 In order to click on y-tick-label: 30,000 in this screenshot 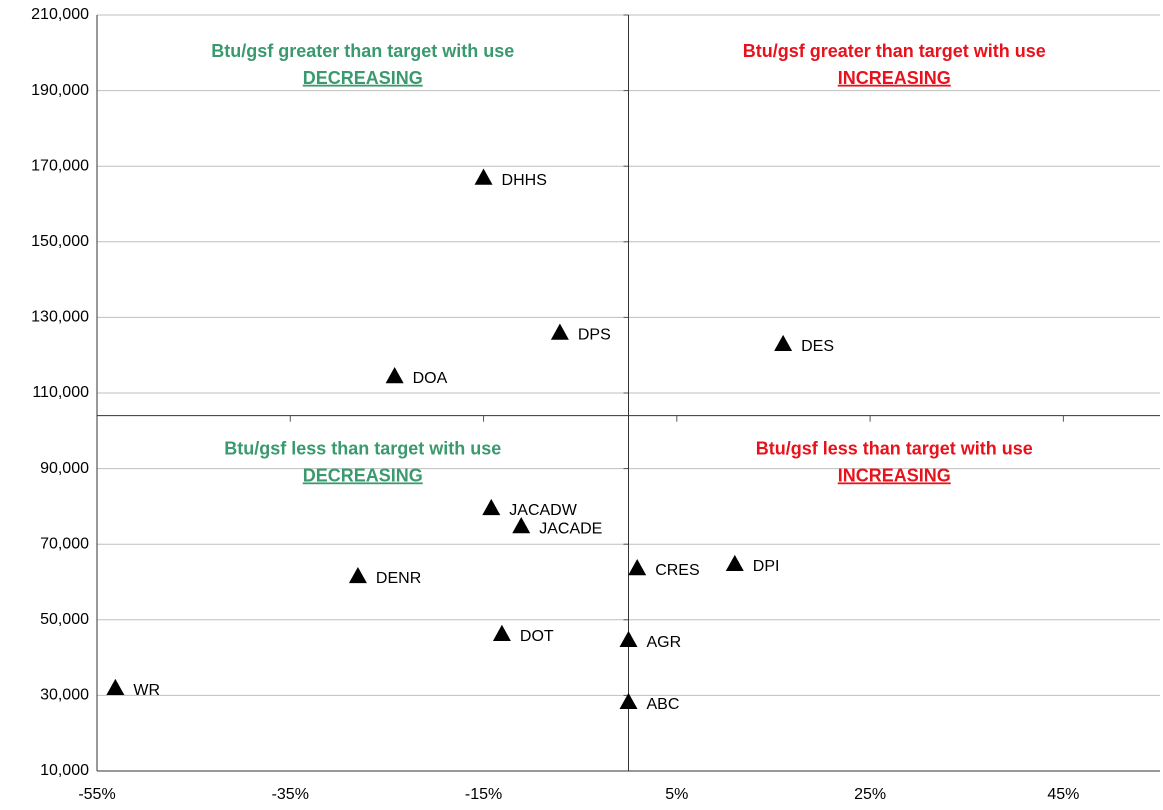, I will do `click(64, 695)`.